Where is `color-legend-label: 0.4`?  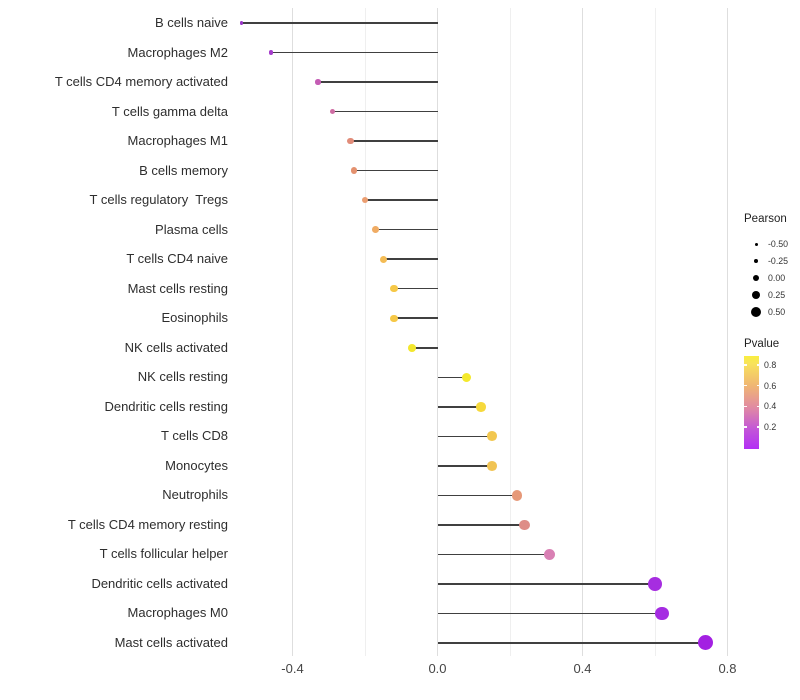
color-legend-label: 0.4 is located at coordinates (770, 406).